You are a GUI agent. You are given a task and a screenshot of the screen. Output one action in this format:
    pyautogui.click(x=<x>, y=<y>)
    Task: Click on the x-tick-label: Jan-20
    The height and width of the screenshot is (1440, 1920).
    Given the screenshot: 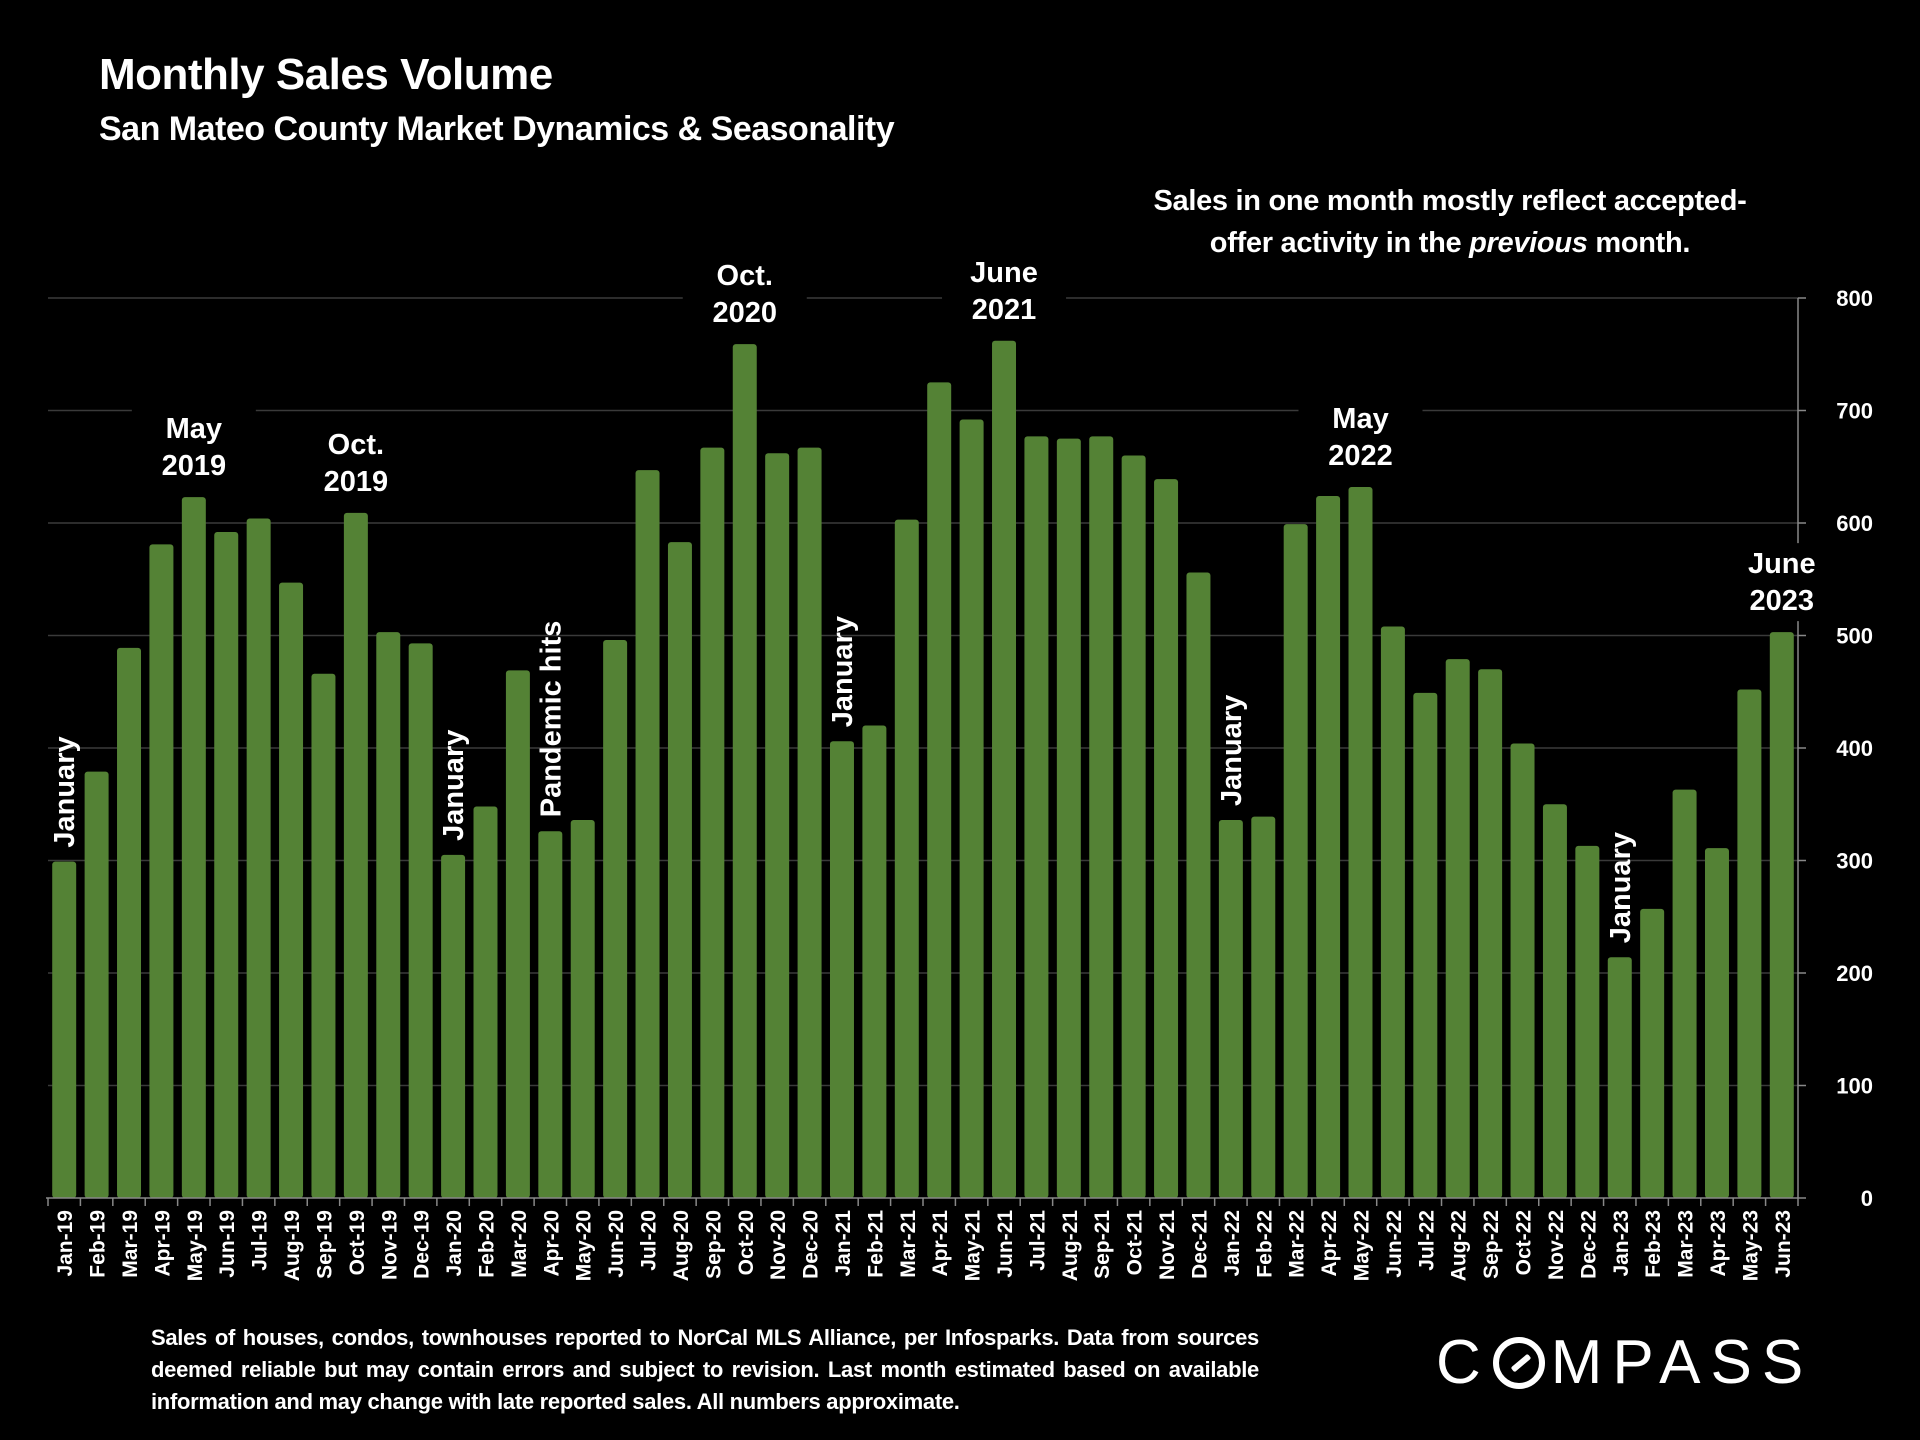 What is the action you would take?
    pyautogui.click(x=454, y=1243)
    